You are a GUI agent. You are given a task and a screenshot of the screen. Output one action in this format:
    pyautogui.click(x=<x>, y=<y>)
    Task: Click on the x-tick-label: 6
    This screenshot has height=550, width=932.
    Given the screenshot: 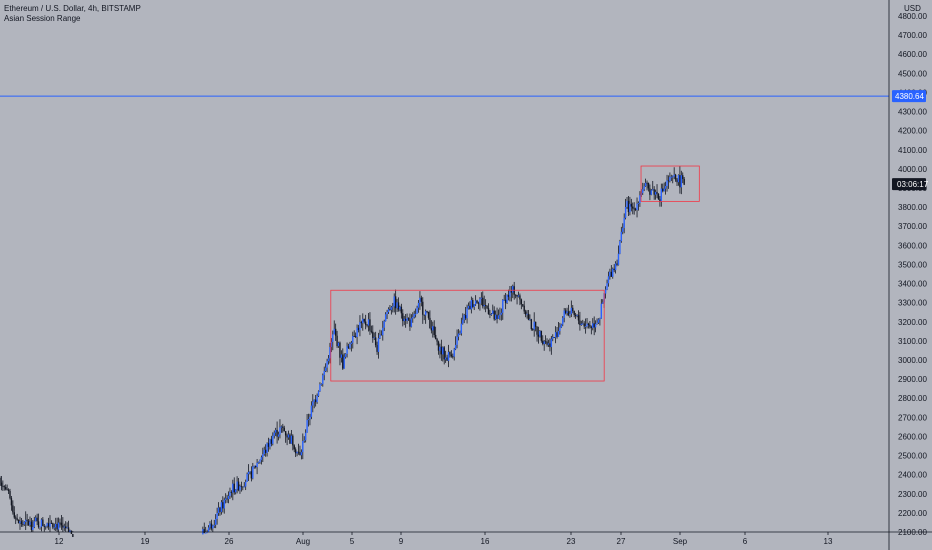 What is the action you would take?
    pyautogui.click(x=745, y=541)
    